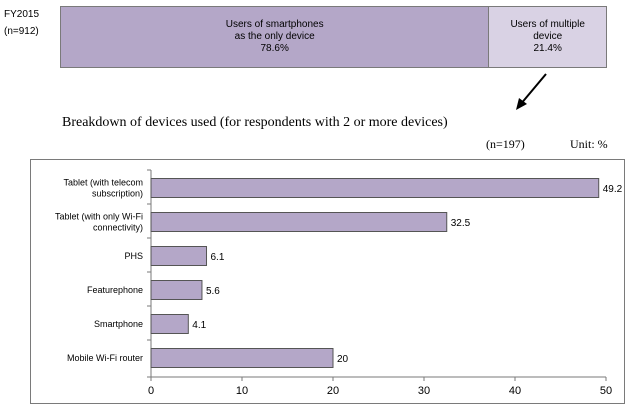 The image size is (641, 412). What do you see at coordinates (461, 223) in the screenshot?
I see `bar-value-label: 32.5` at bounding box center [461, 223].